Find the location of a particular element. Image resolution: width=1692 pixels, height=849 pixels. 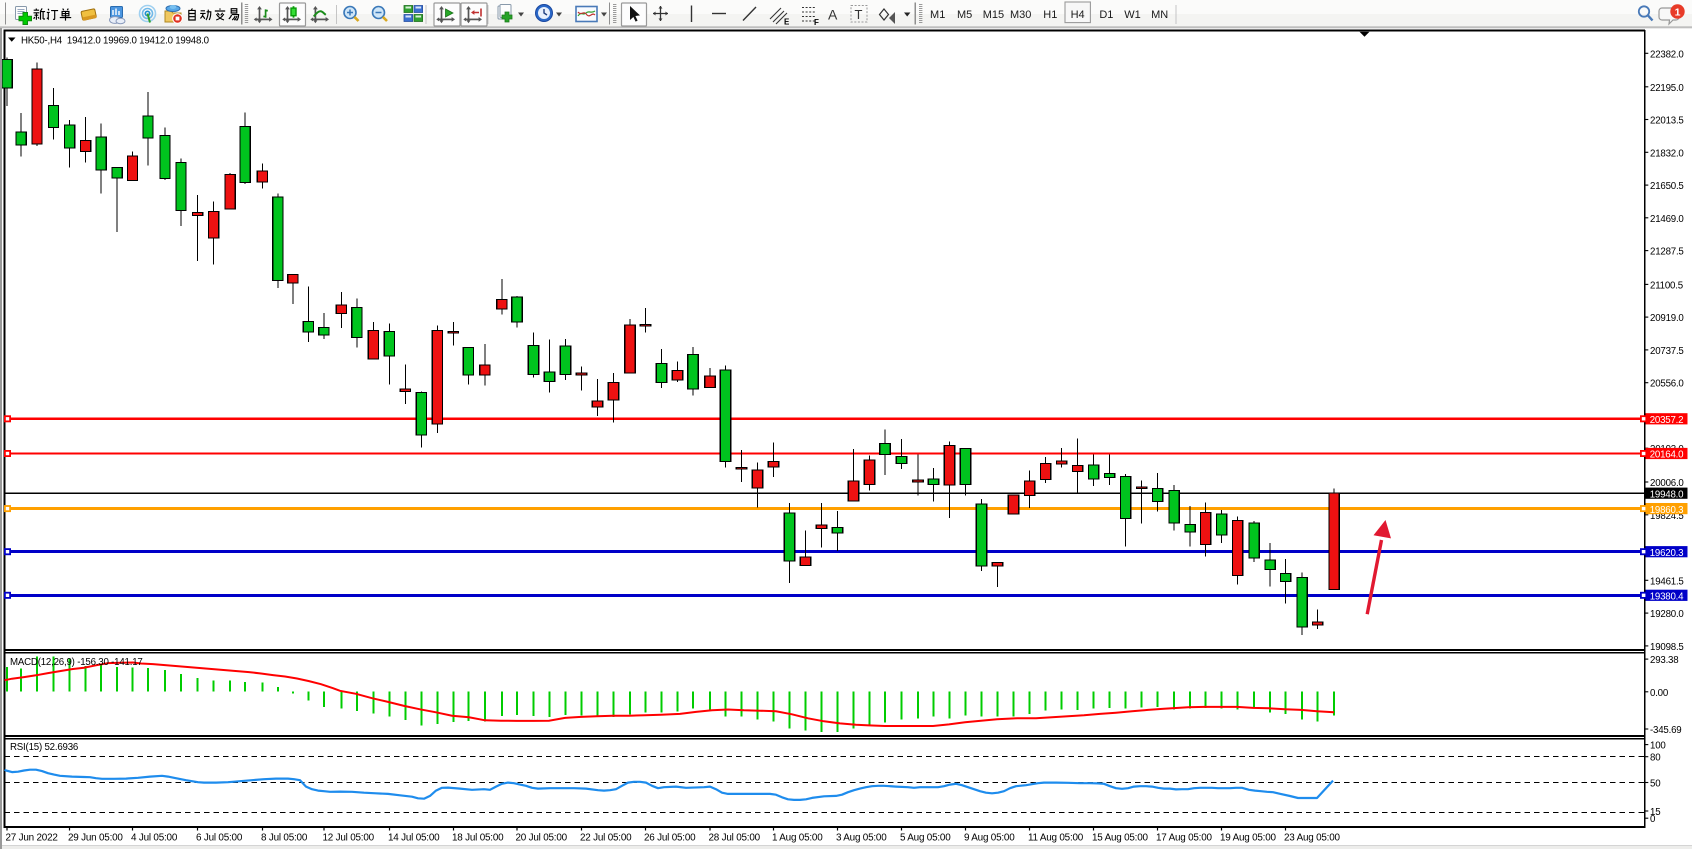

svg-text: 11 Aug 05:00 is located at coordinates (1056, 837).